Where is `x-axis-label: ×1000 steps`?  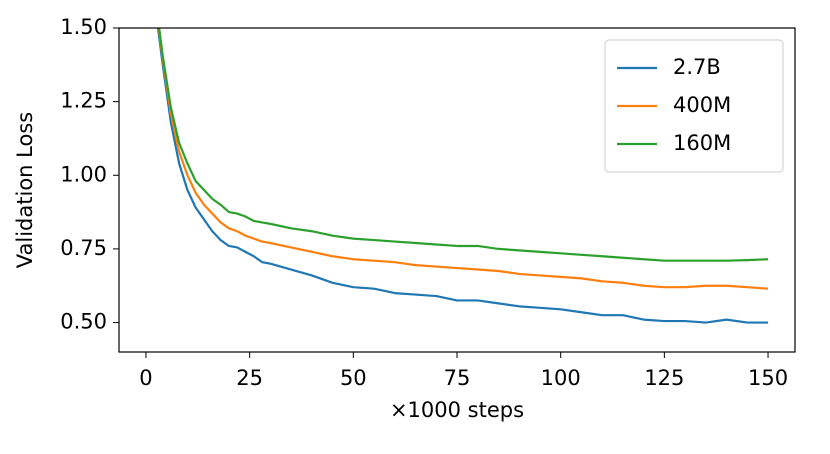 x-axis-label: ×1000 steps is located at coordinates (457, 410).